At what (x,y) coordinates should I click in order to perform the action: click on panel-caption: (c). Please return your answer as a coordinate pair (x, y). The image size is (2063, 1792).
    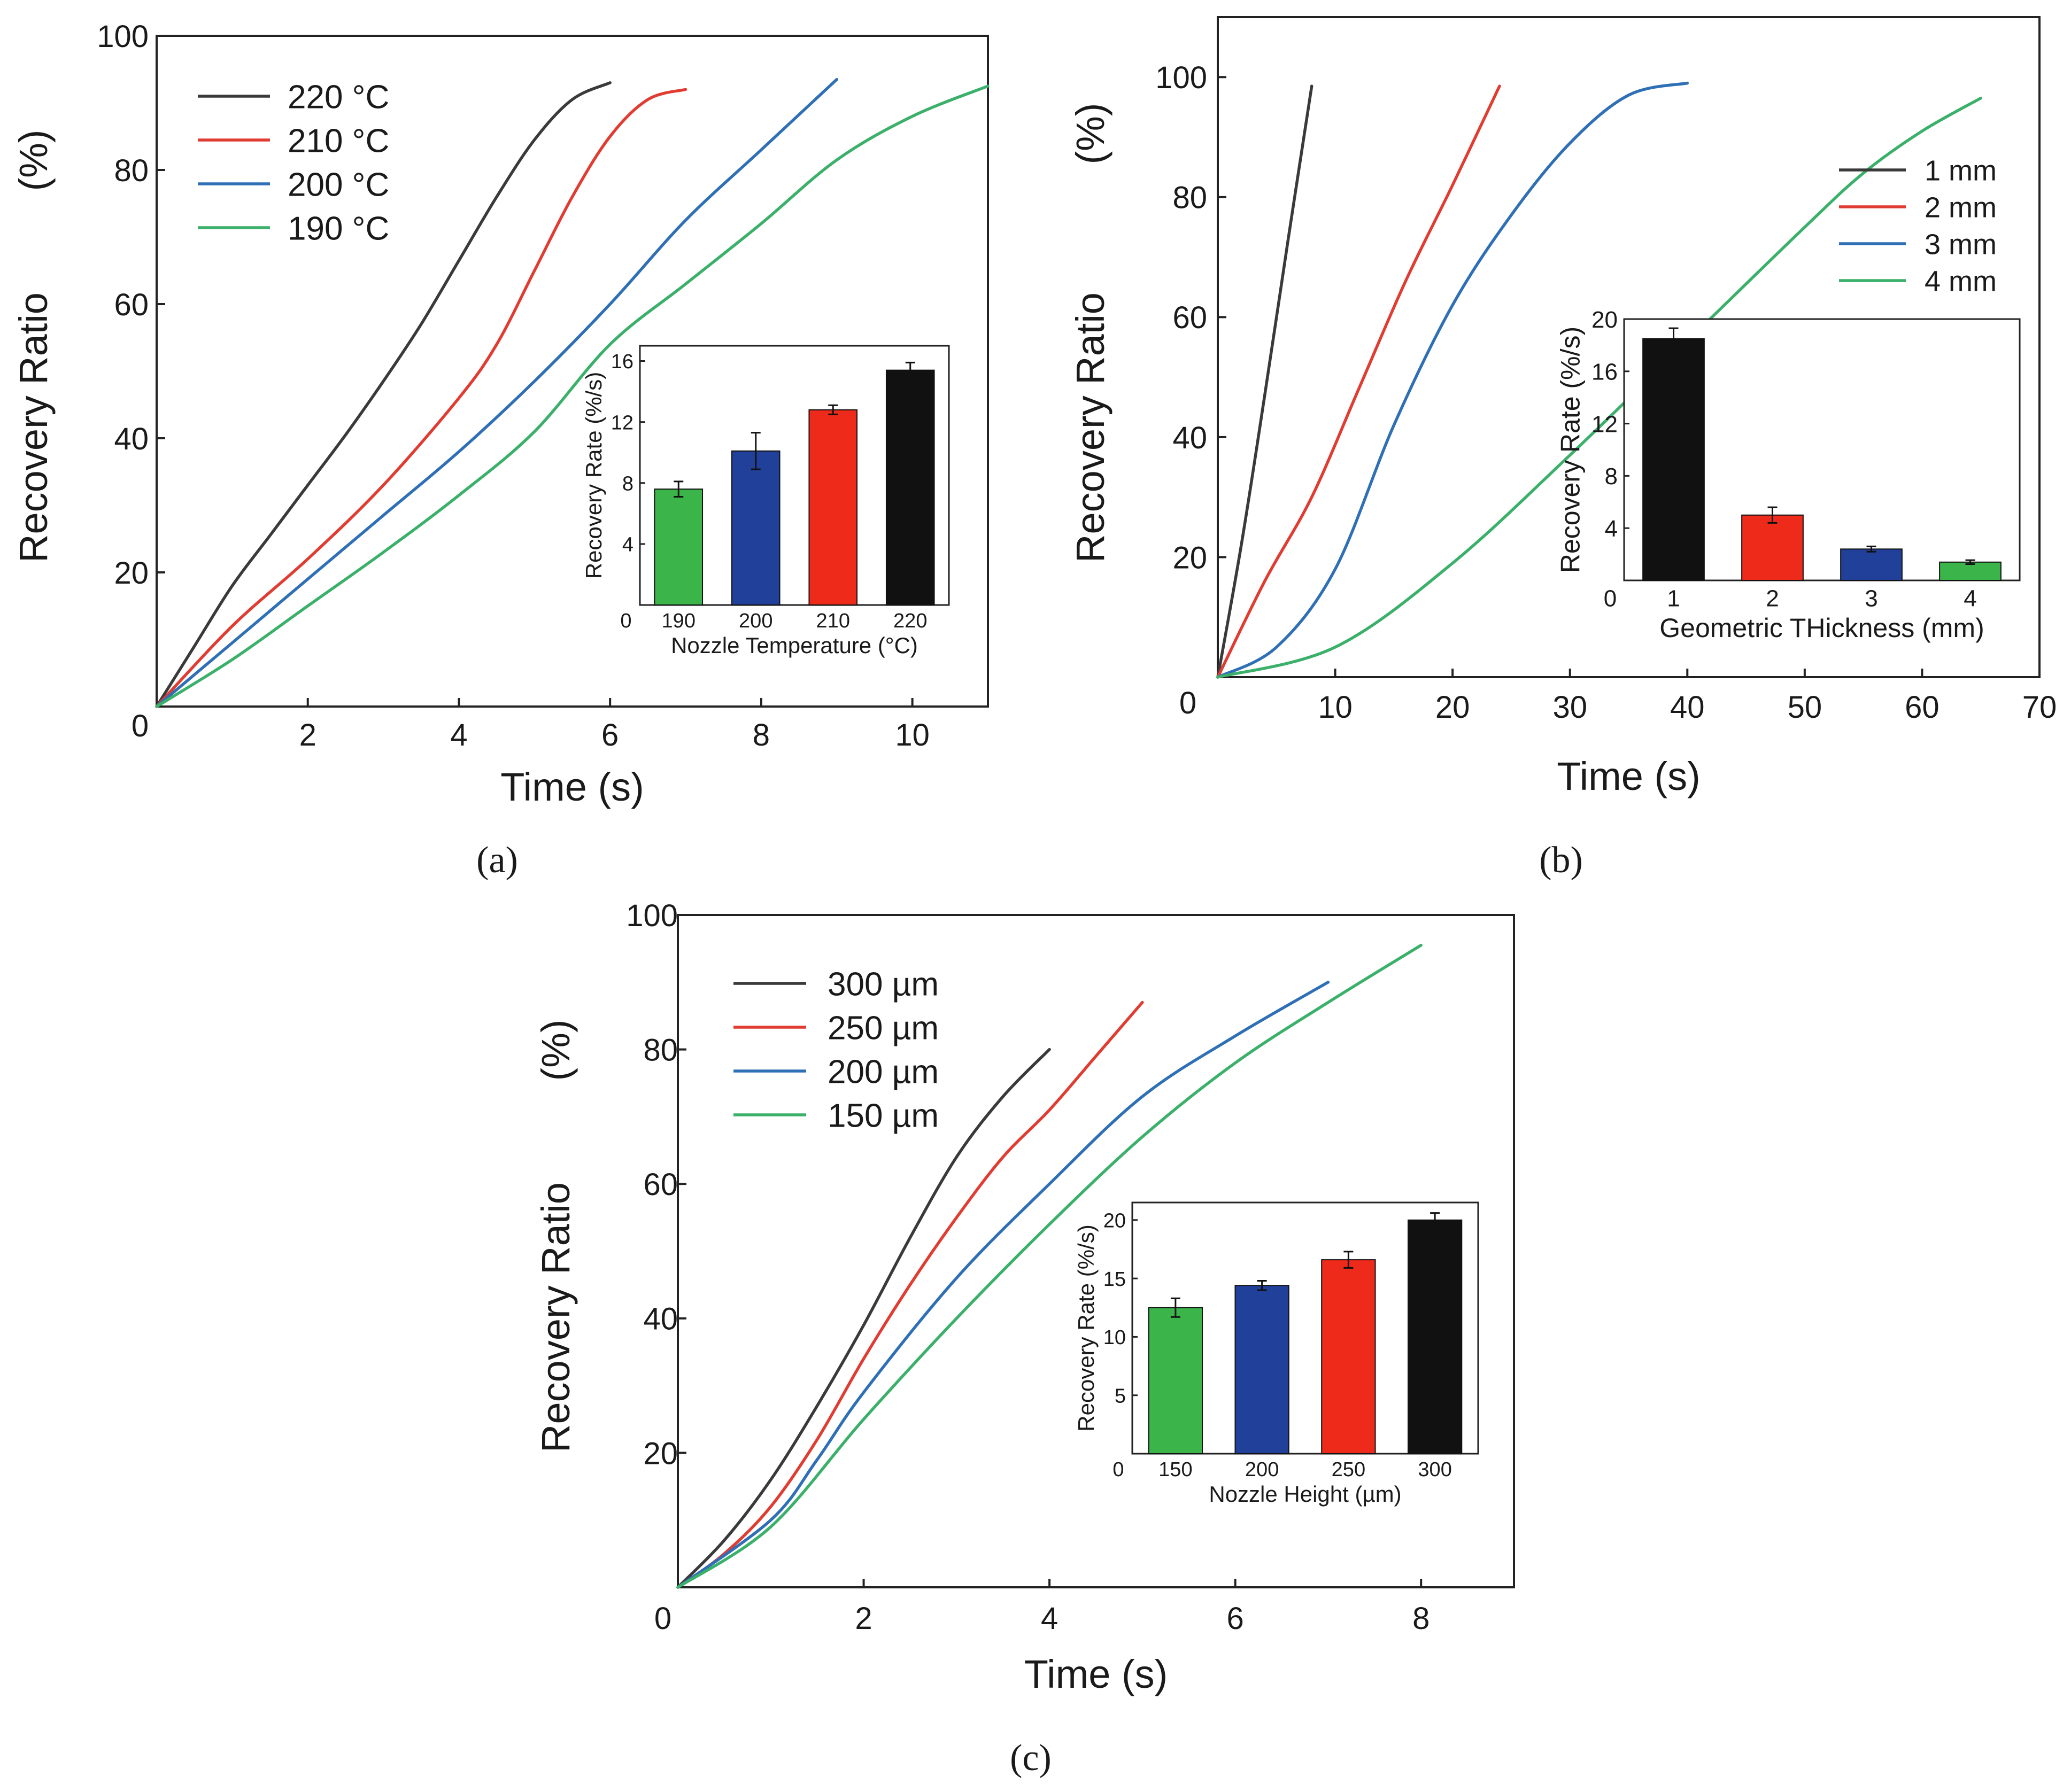
    Looking at the image, I should click on (1031, 1758).